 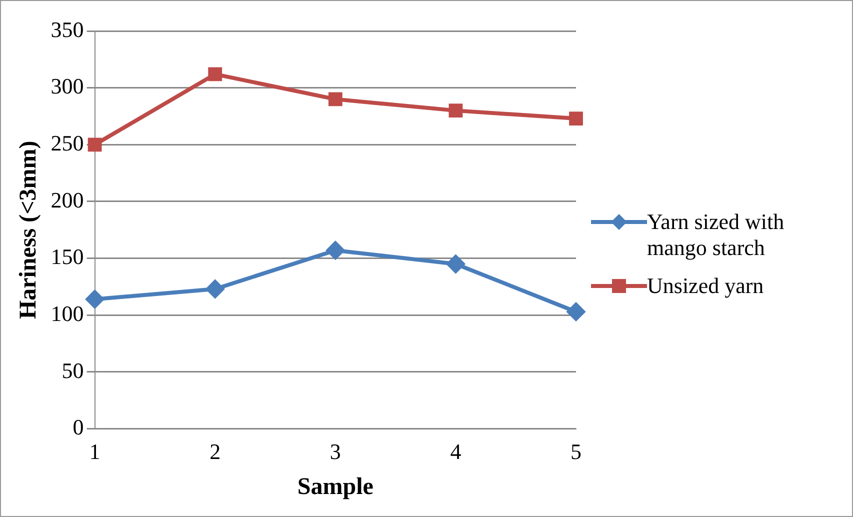 I want to click on x-tick-label: 3, so click(x=335, y=451).